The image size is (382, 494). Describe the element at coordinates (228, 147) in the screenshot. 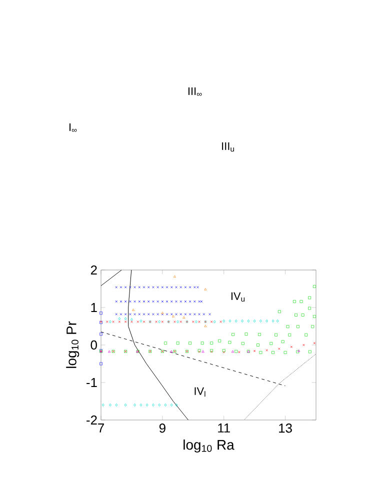

I see `text: III$_{u}$` at that location.